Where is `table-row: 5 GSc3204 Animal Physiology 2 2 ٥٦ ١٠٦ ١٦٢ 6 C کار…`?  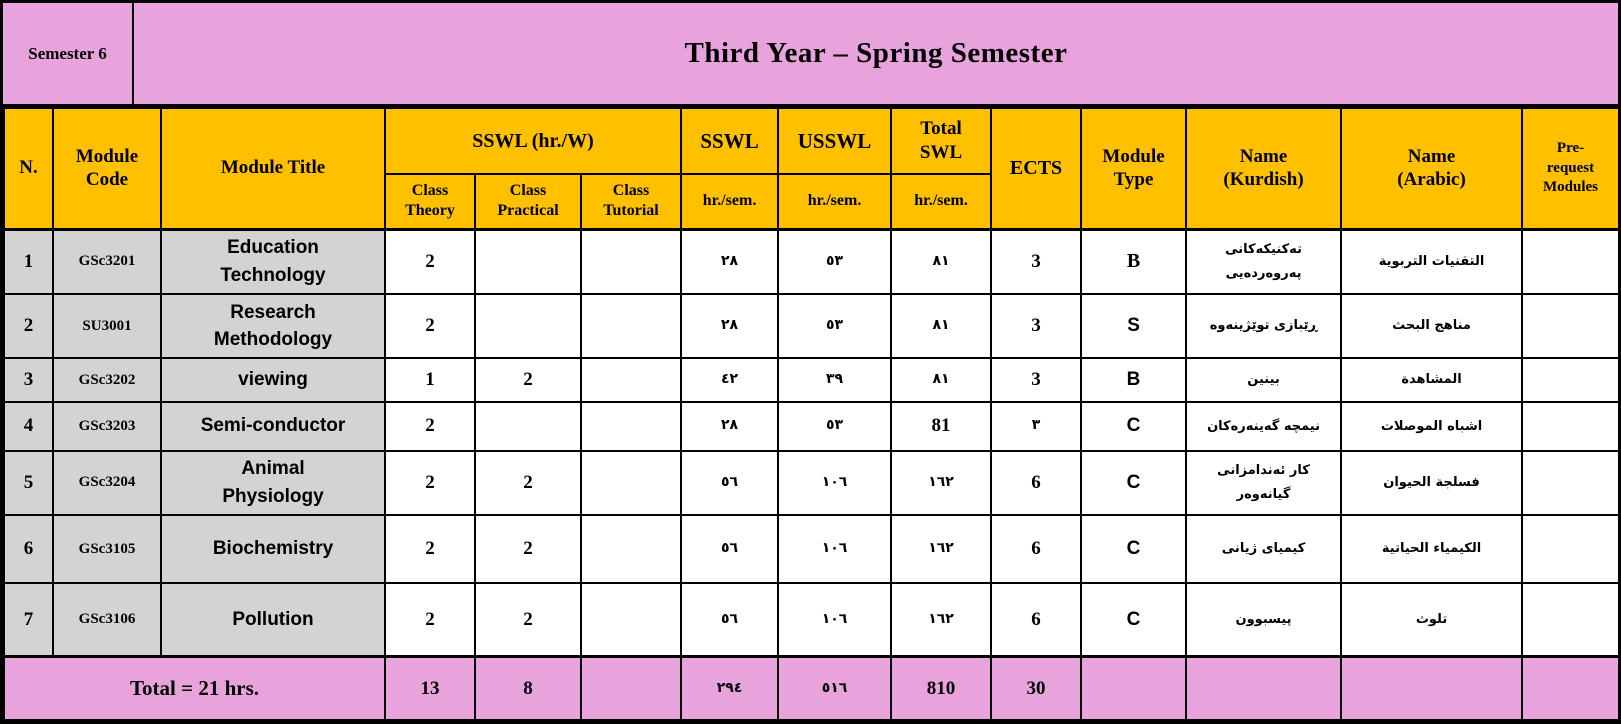
table-row: 5 GSc3204 Animal Physiology 2 2 ٥٦ ١٠٦ ١٦٢ 6 C کار… is located at coordinates (812, 482).